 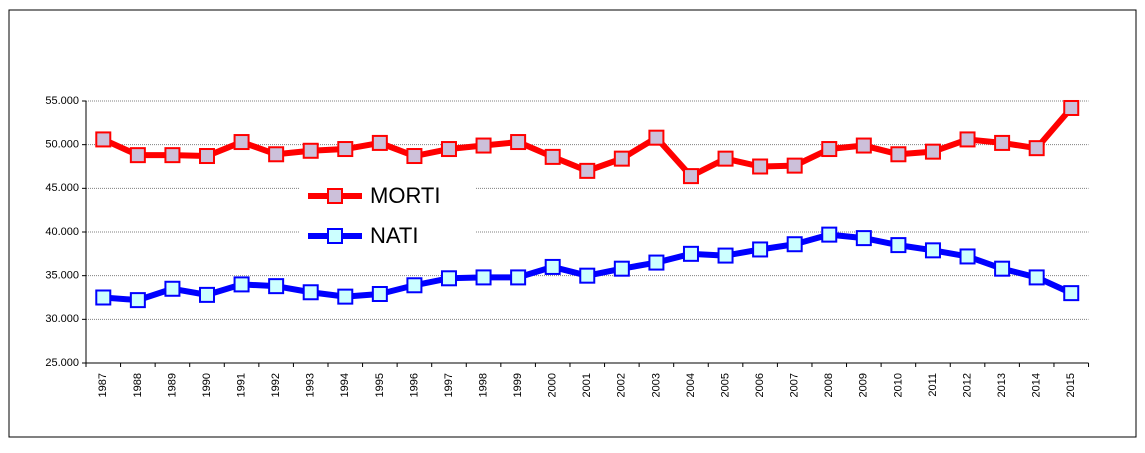 I want to click on x-tick-label: 2001, so click(x=587, y=385).